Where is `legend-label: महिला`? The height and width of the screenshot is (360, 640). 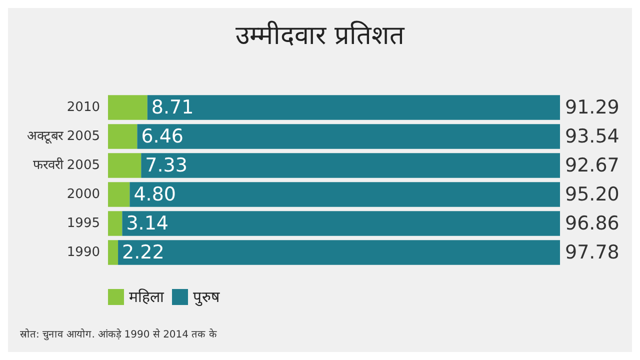
legend-label: महिला is located at coordinates (147, 297).